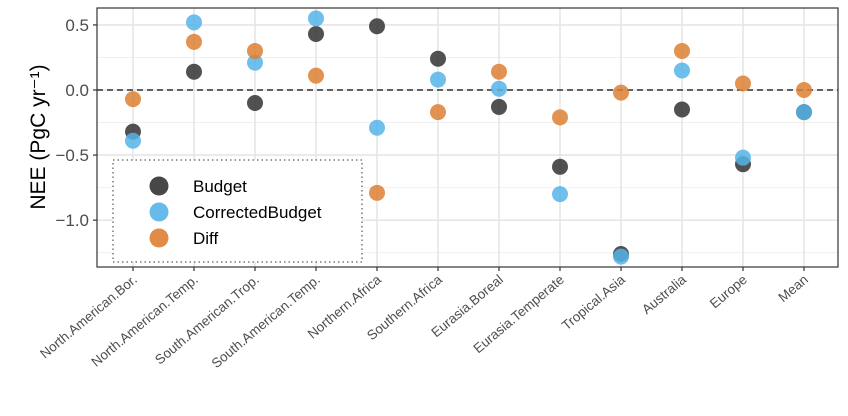 Image resolution: width=848 pixels, height=416 pixels. Describe the element at coordinates (159, 238) in the screenshot. I see `legend-key-diff` at that location.